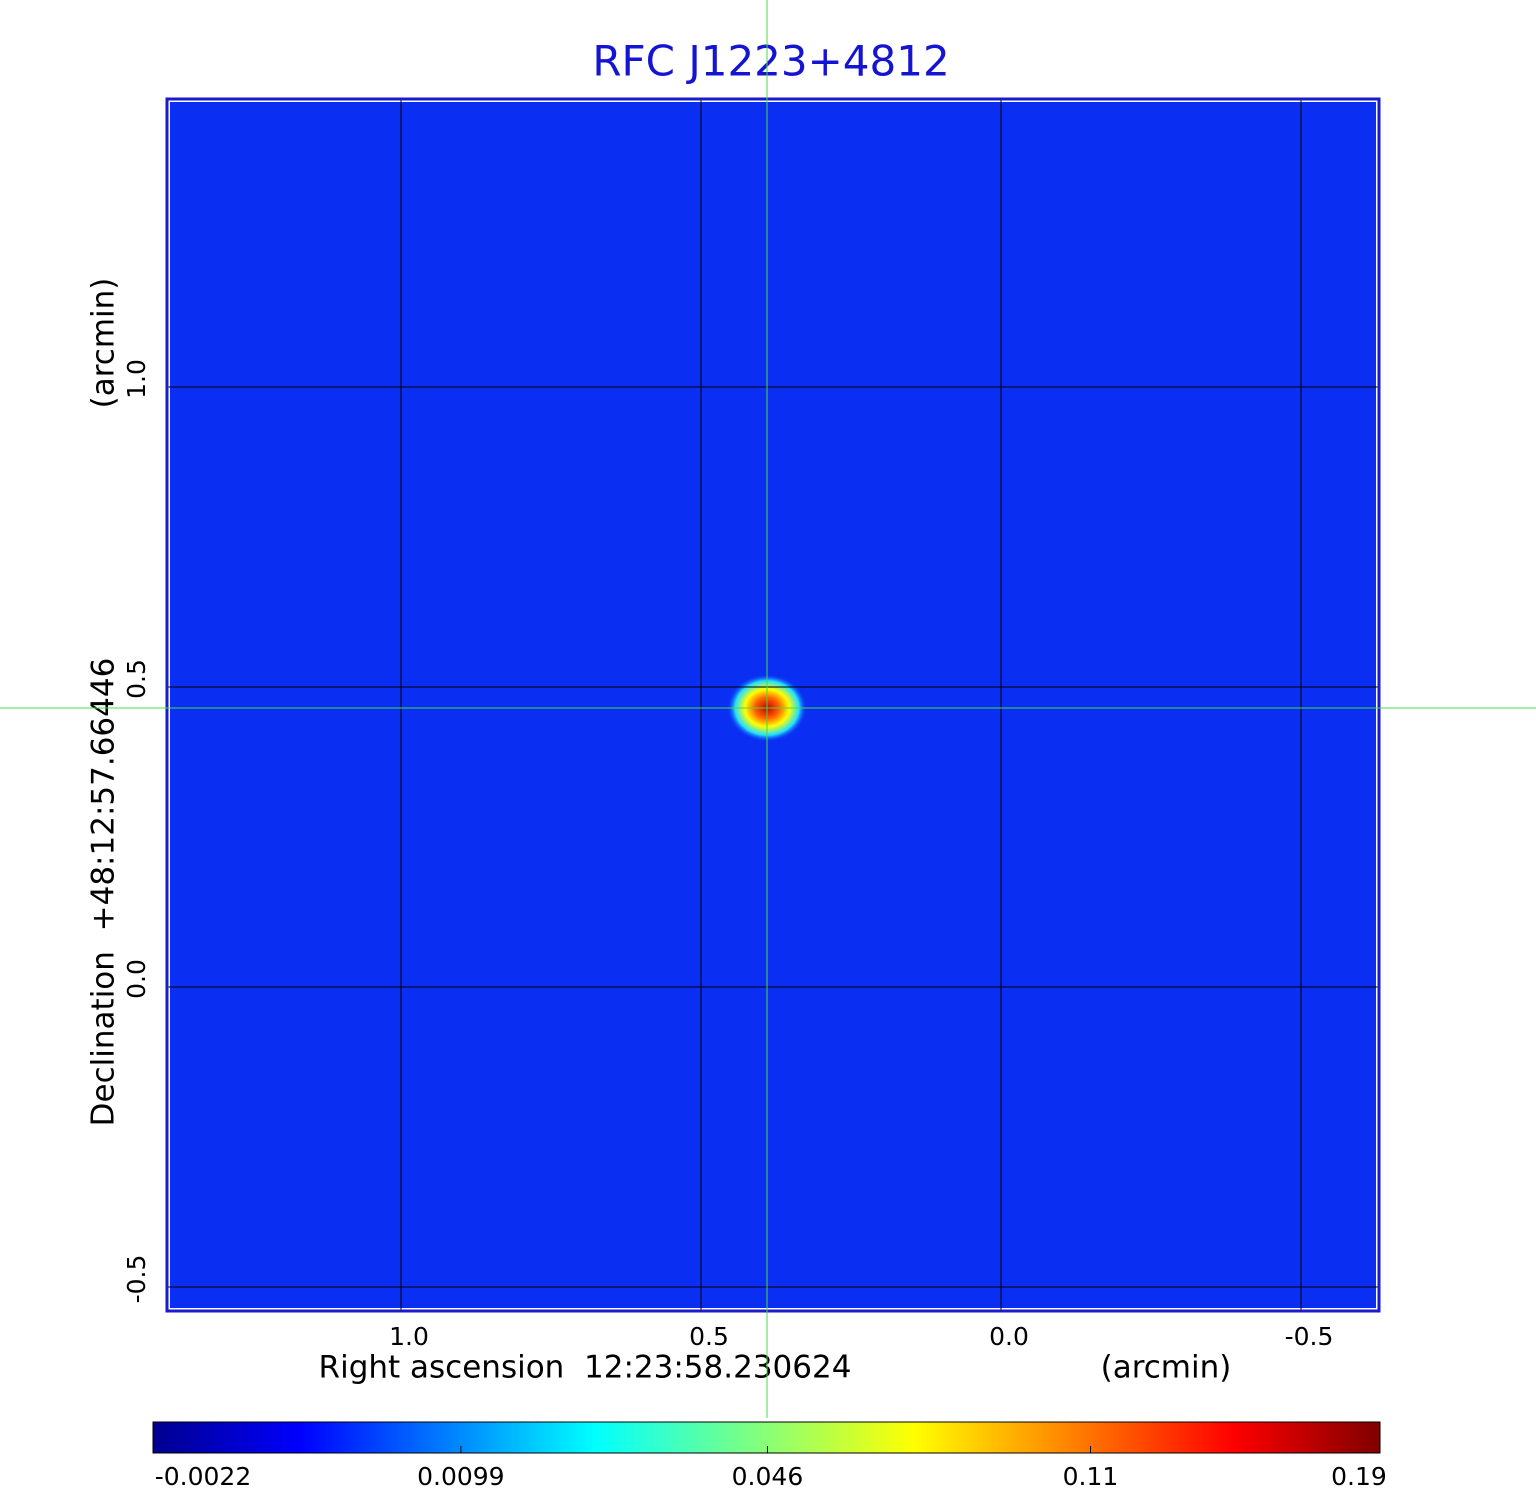 This screenshot has width=1536, height=1511. What do you see at coordinates (1359, 1476) in the screenshot?
I see `colorbar-tick-label: 0.19` at bounding box center [1359, 1476].